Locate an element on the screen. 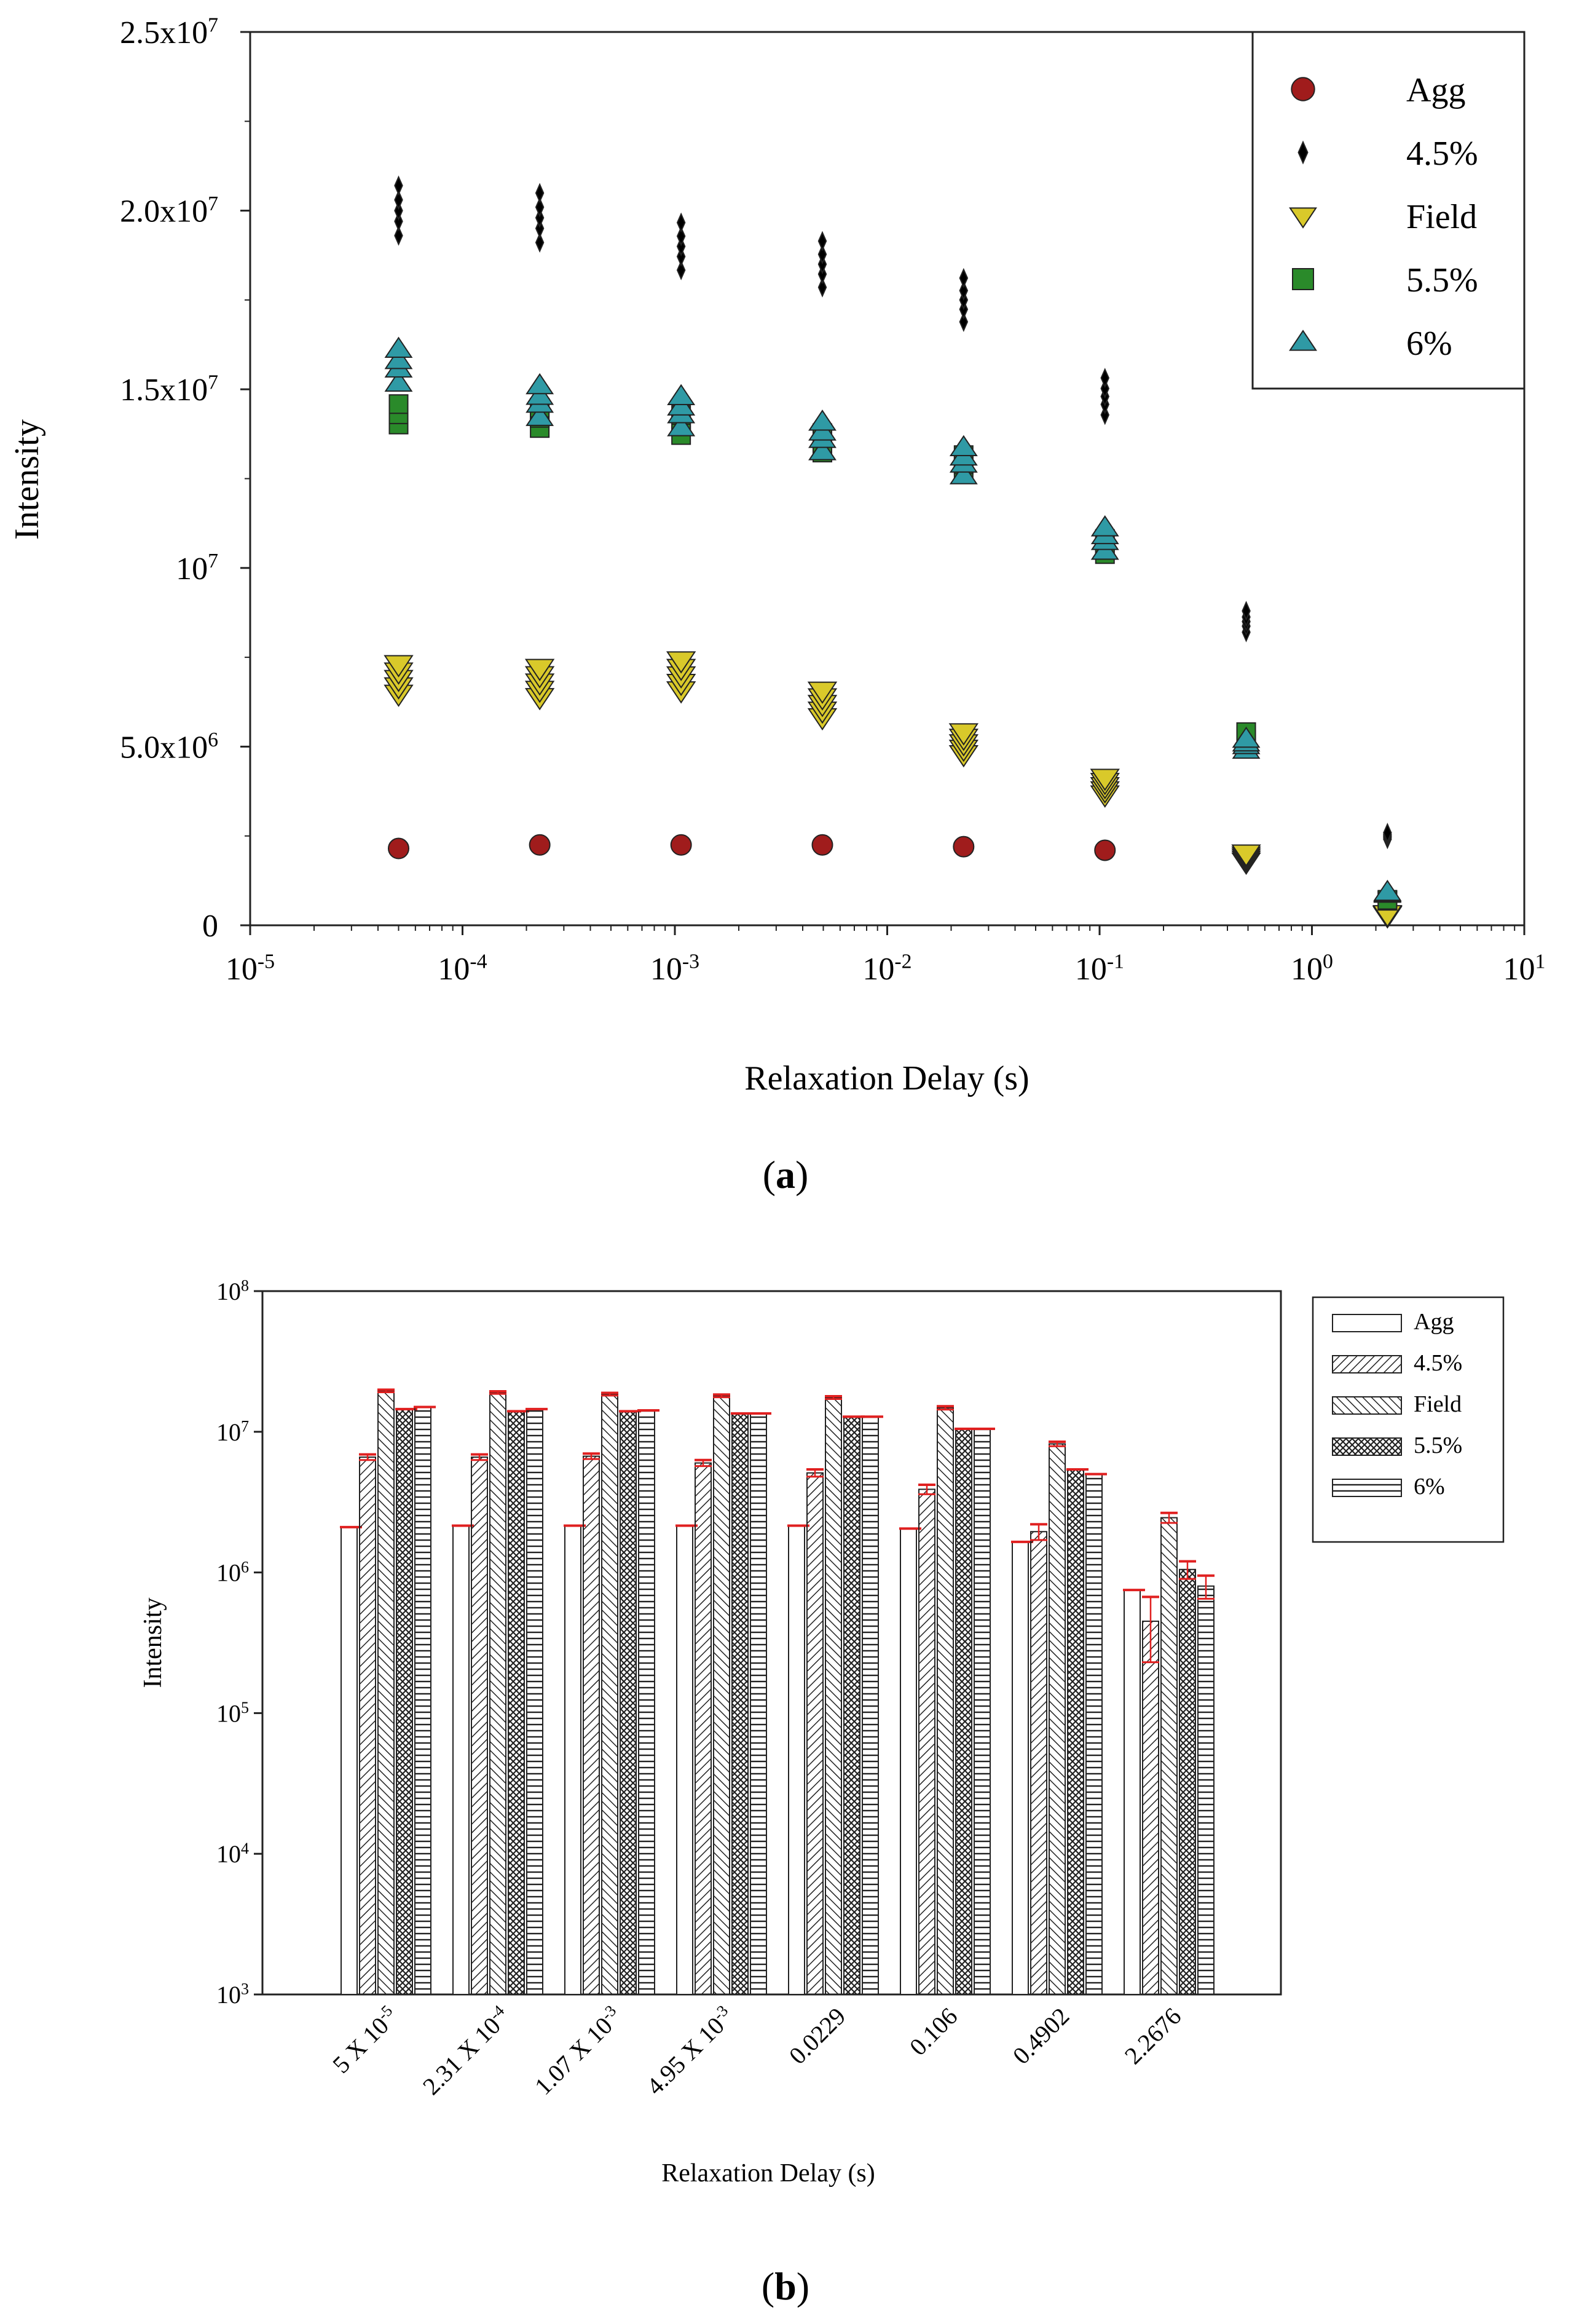 The height and width of the screenshot is (2324, 1571). x-tick-label: 4.95 X 10-3 is located at coordinates (689, 2051).